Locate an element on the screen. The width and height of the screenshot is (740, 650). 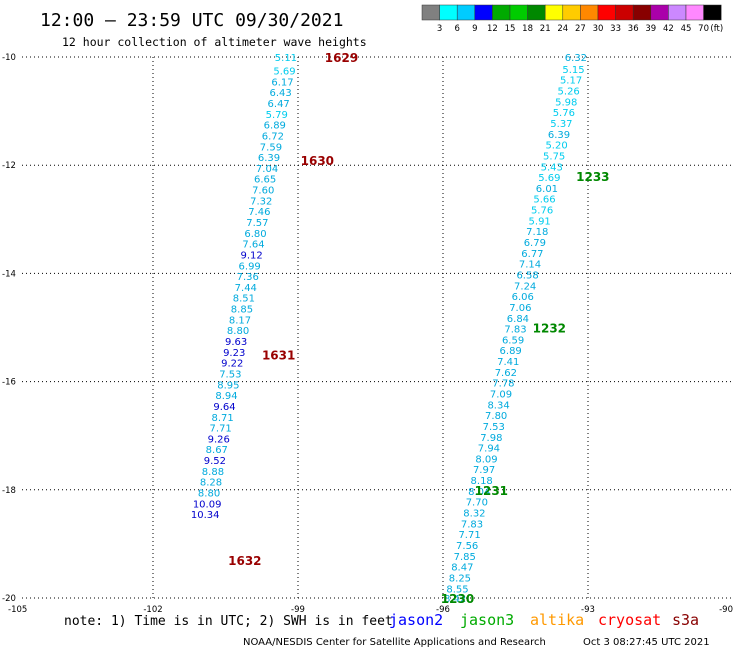
data-point-label: 8.88 is located at coordinates (213, 472).